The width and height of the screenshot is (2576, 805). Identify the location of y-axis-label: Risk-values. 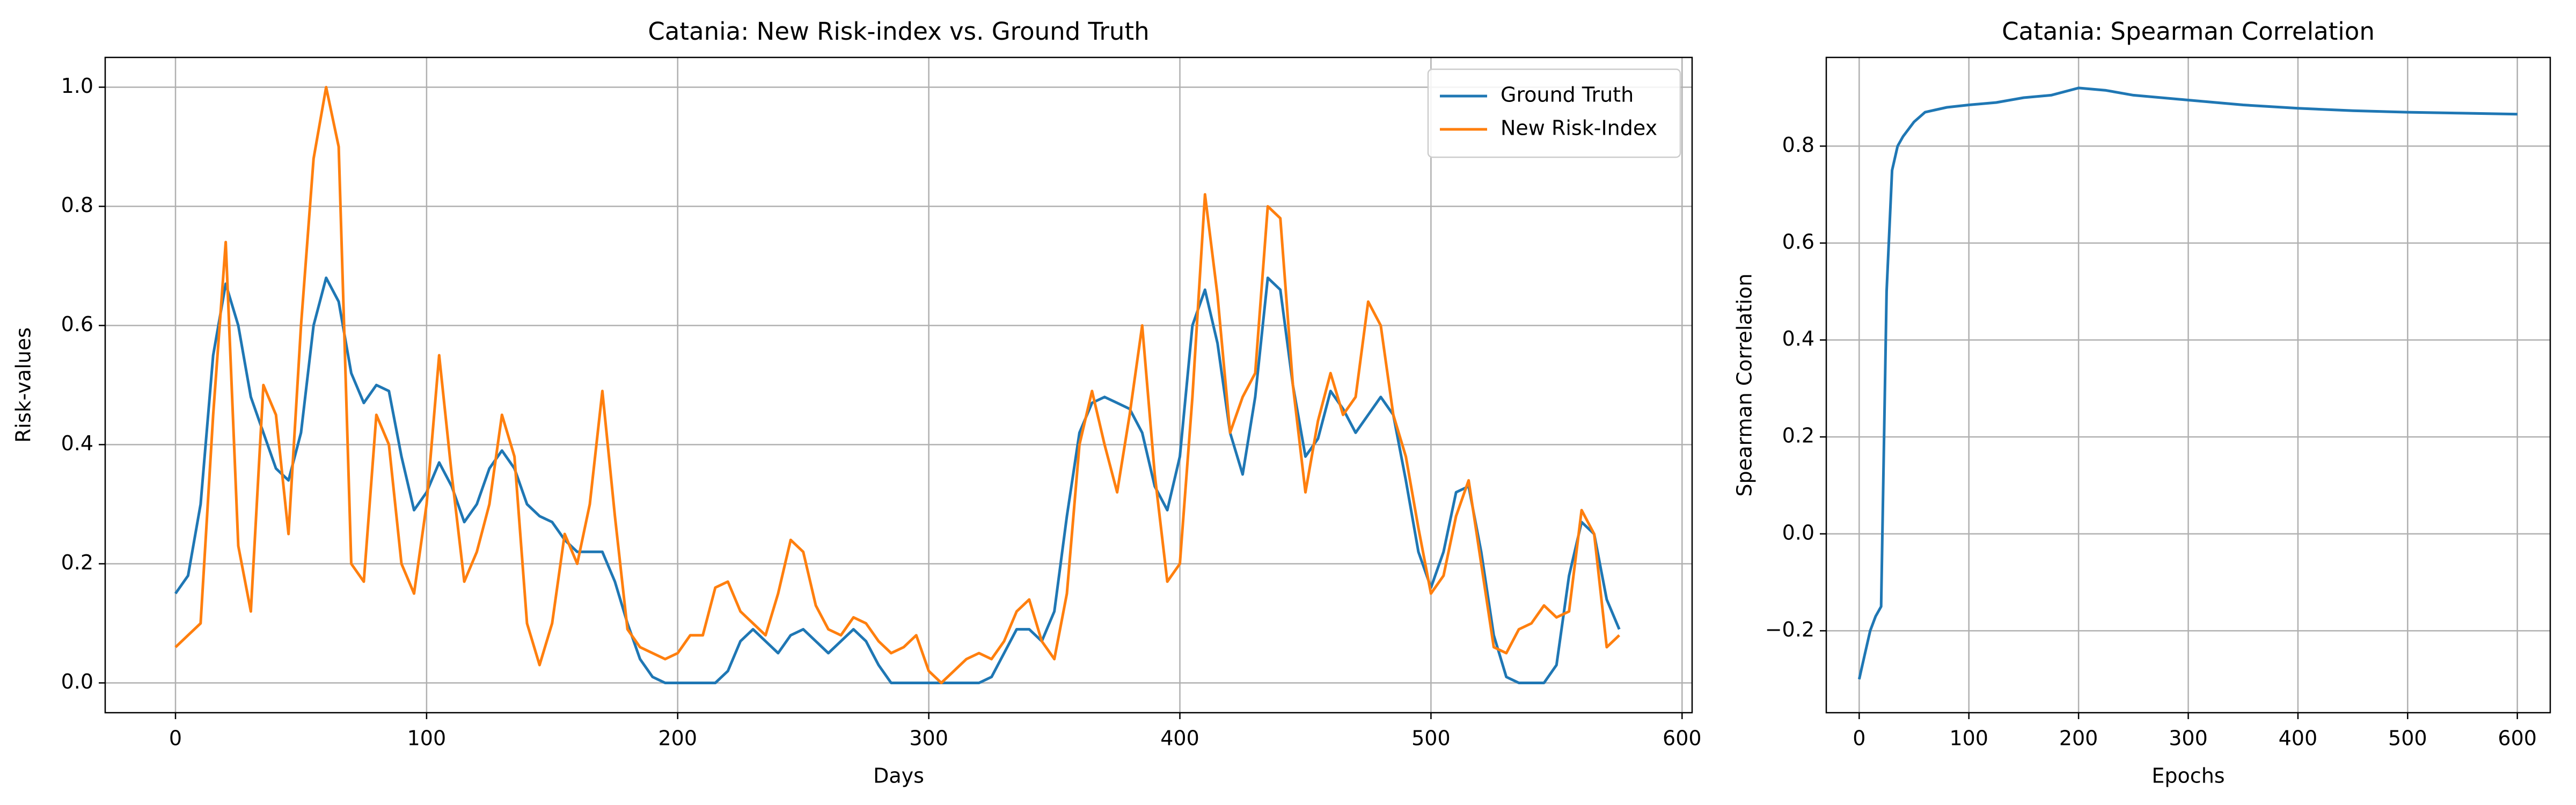
(23, 385).